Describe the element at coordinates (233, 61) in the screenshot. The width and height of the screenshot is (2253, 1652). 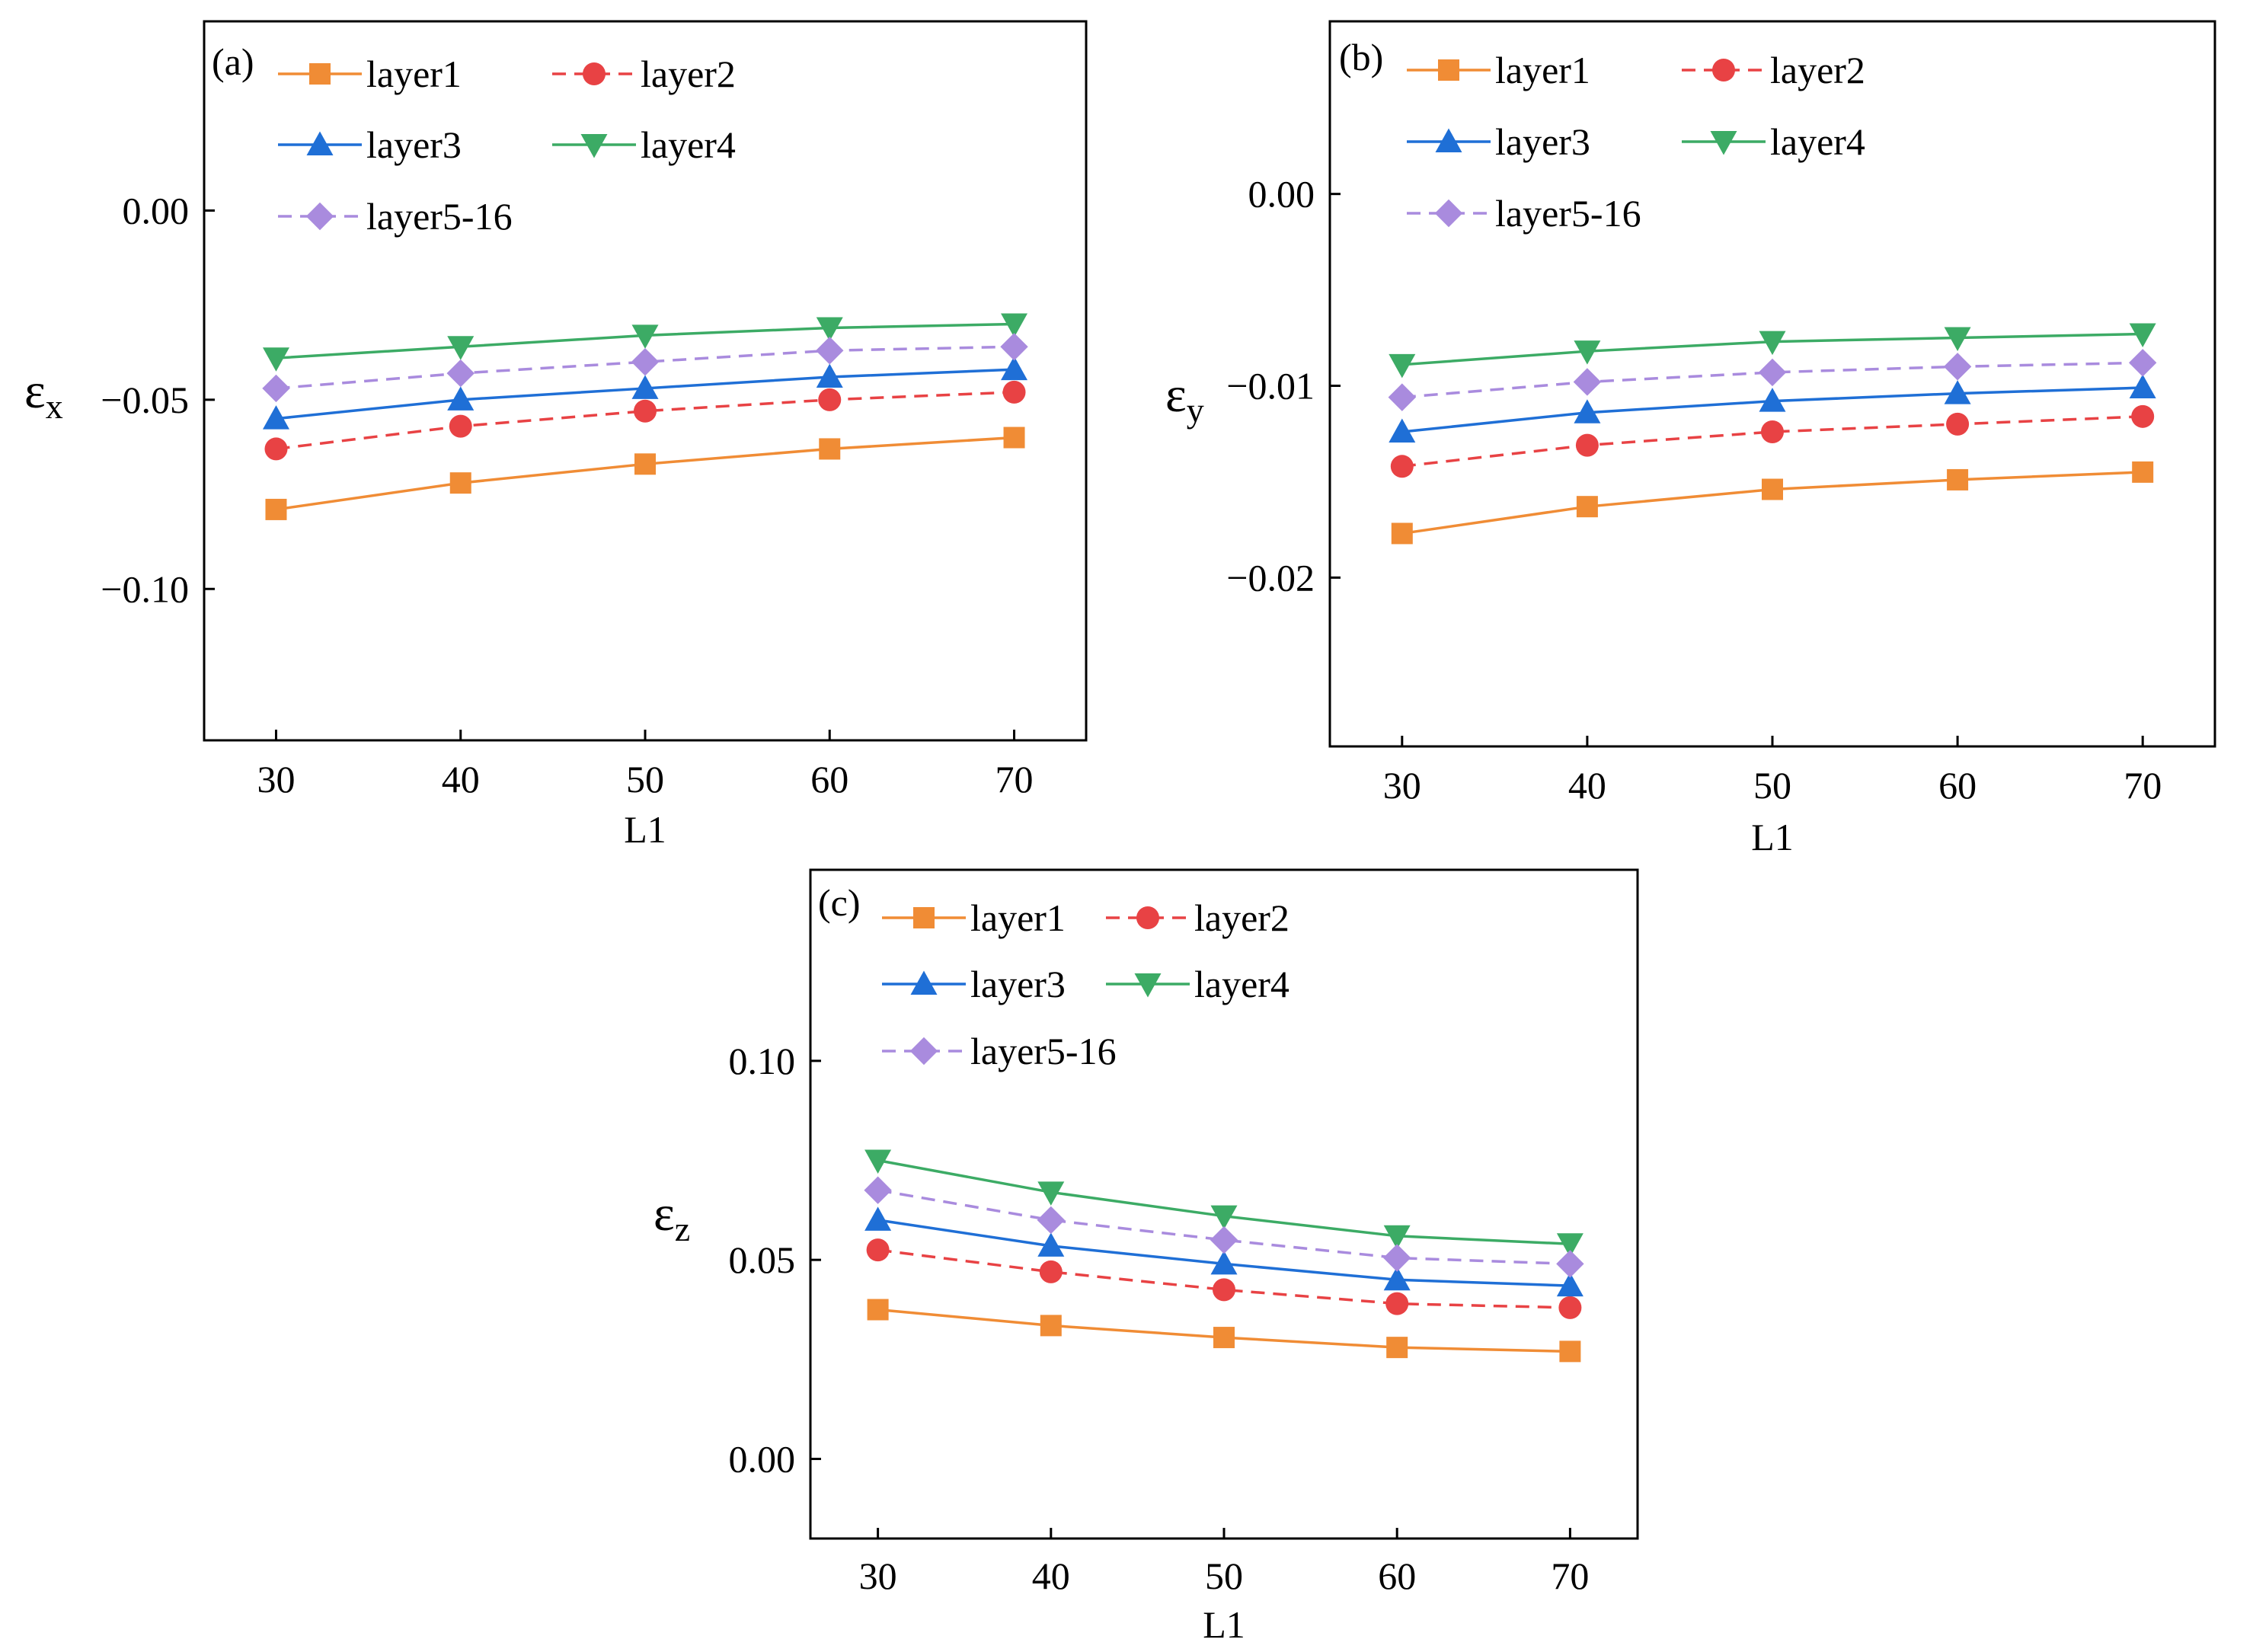
I see `panel-label: (a)` at that location.